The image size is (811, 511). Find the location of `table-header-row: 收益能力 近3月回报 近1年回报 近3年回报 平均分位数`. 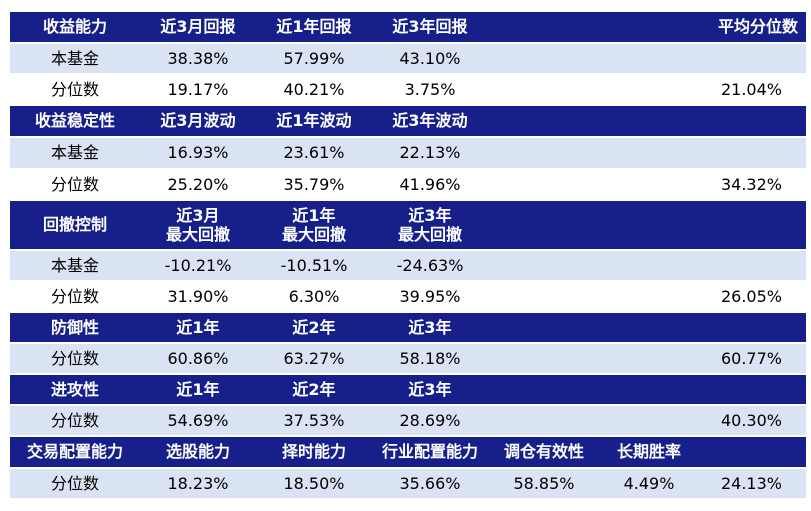

table-header-row: 收益能力 近3月回报 近1年回报 近3年回报 平均分位数 is located at coordinates (408, 27).